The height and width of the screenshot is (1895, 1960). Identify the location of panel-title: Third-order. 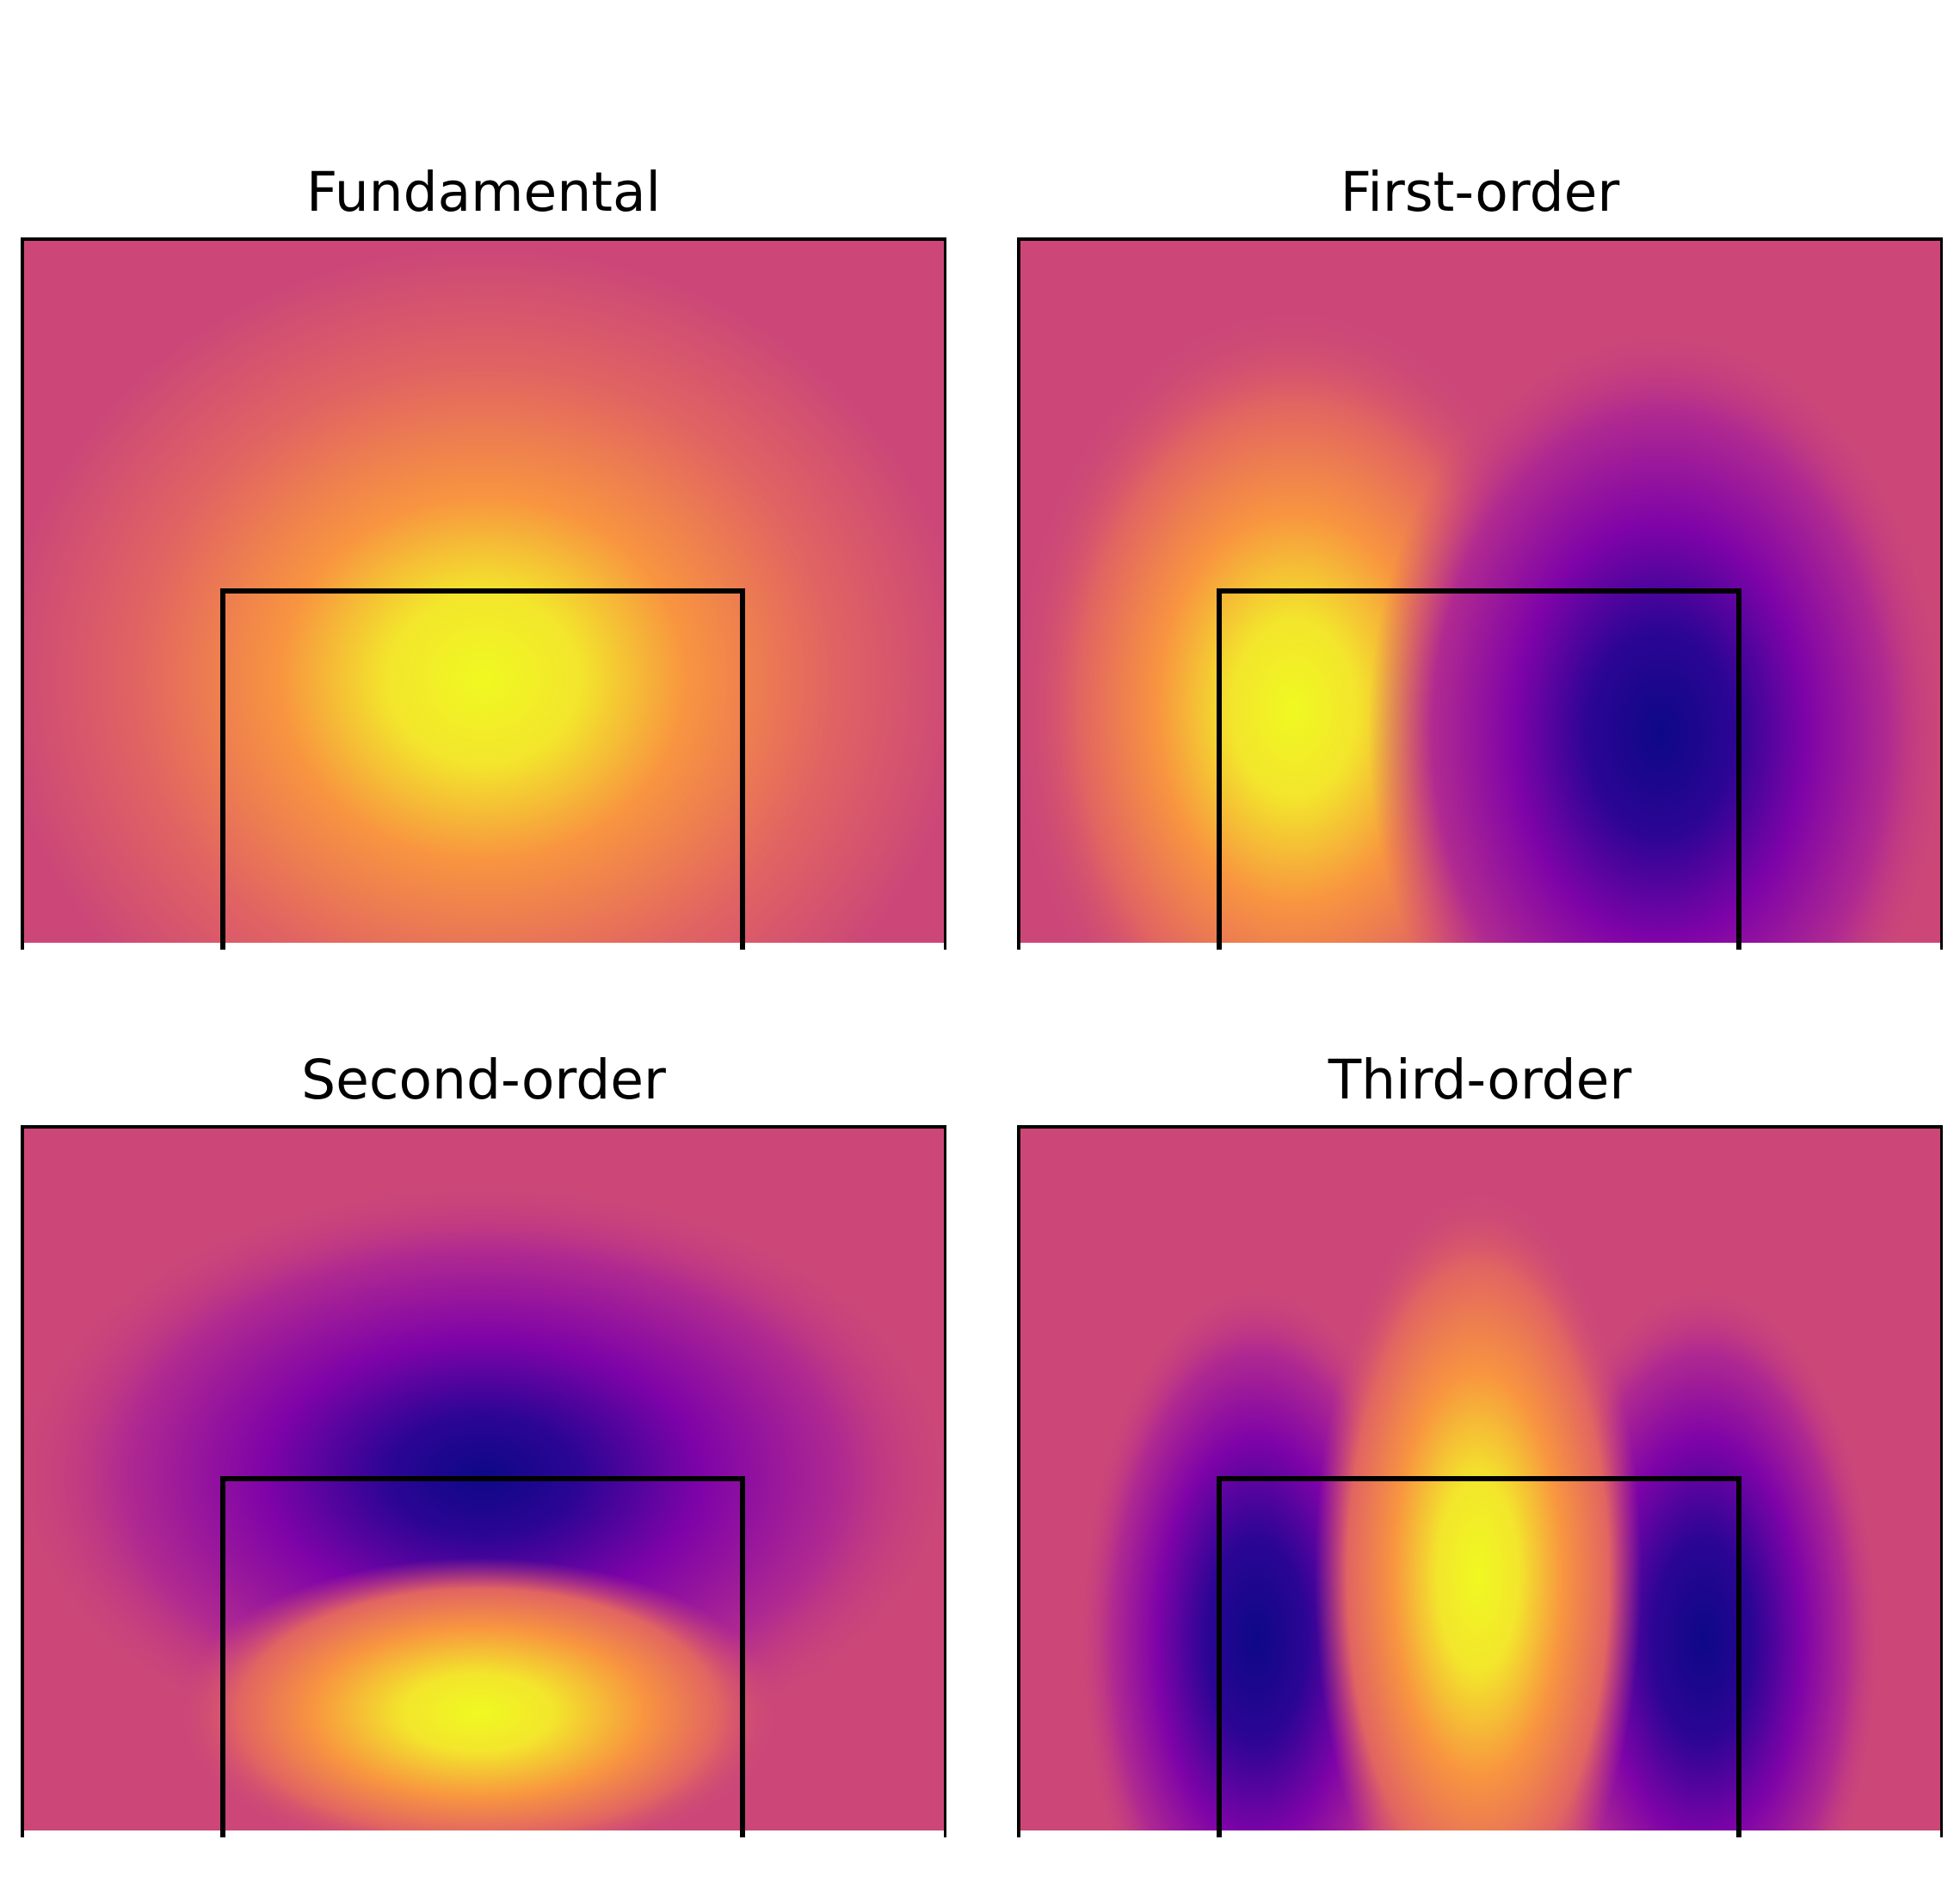
(1480, 1080).